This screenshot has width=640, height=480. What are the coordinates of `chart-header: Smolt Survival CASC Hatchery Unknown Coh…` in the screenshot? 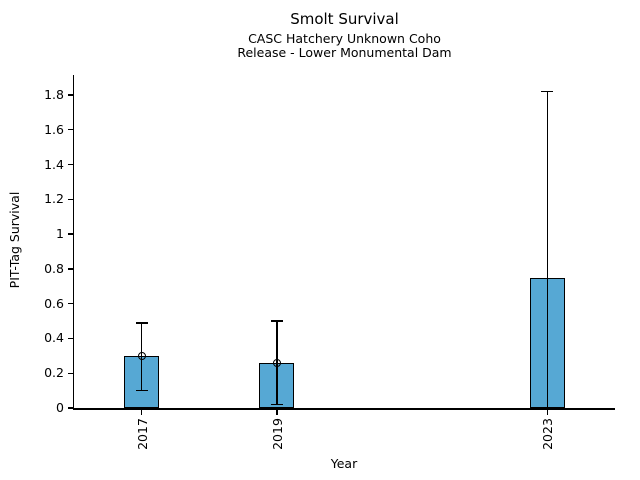 It's located at (344, 35).